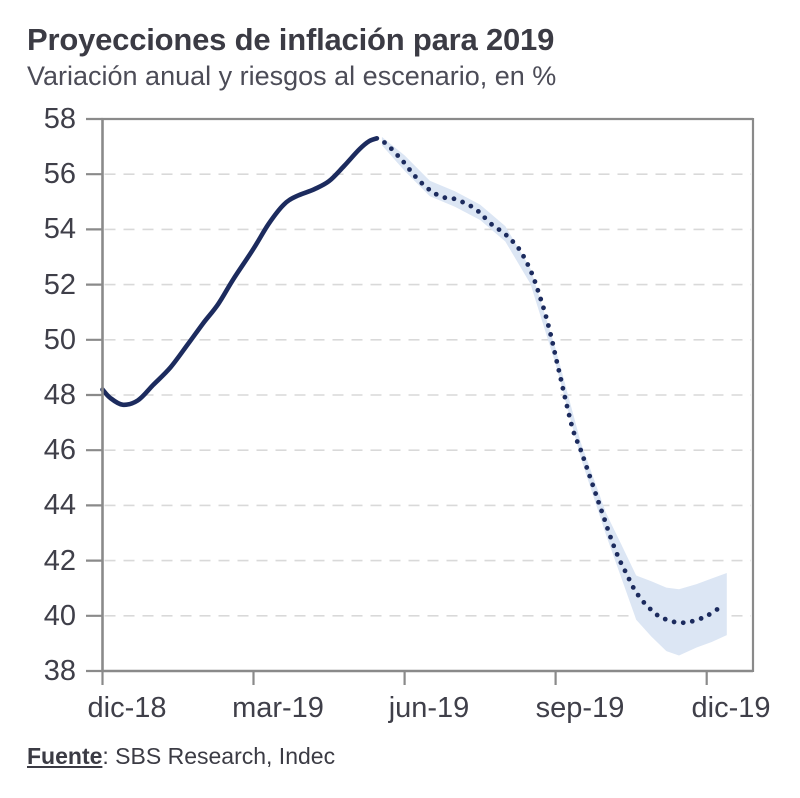 The image size is (800, 798). Describe the element at coordinates (65, 756) in the screenshot. I see `source-label: Fuente` at that location.